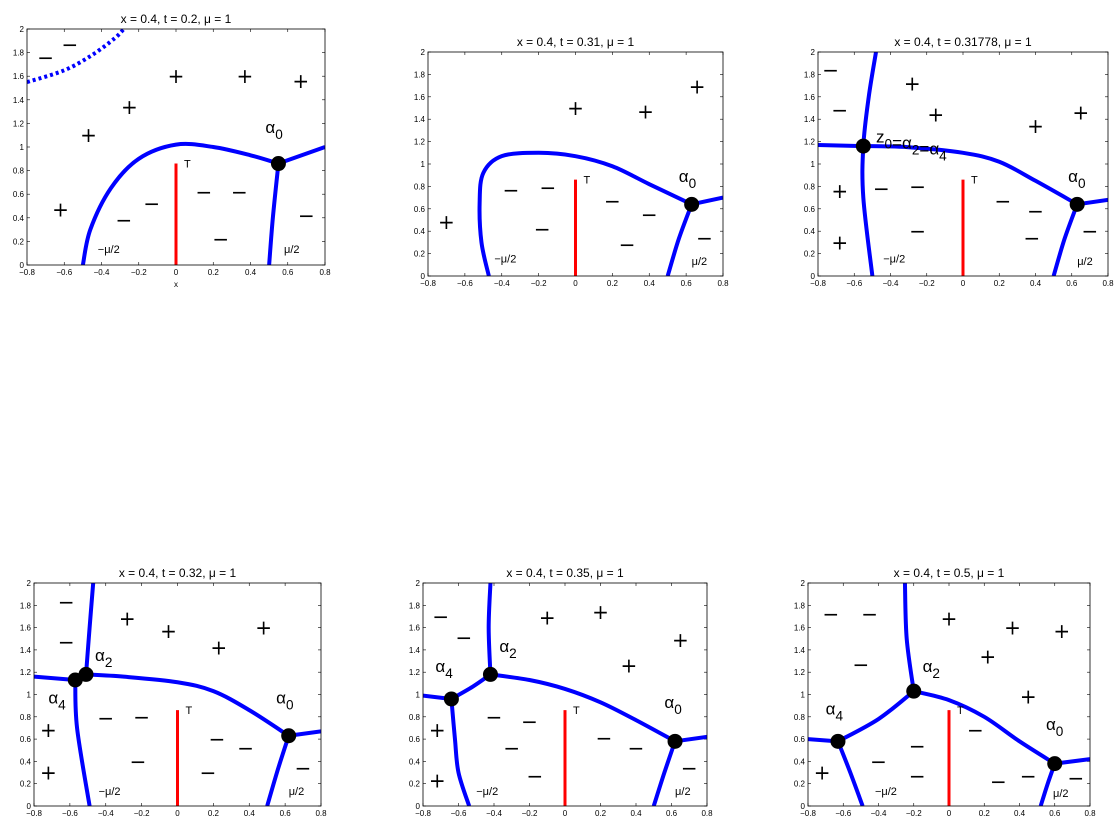 Image resolution: width=1115 pixels, height=822 pixels. I want to click on x-tick-label: −0.8, so click(808, 813).